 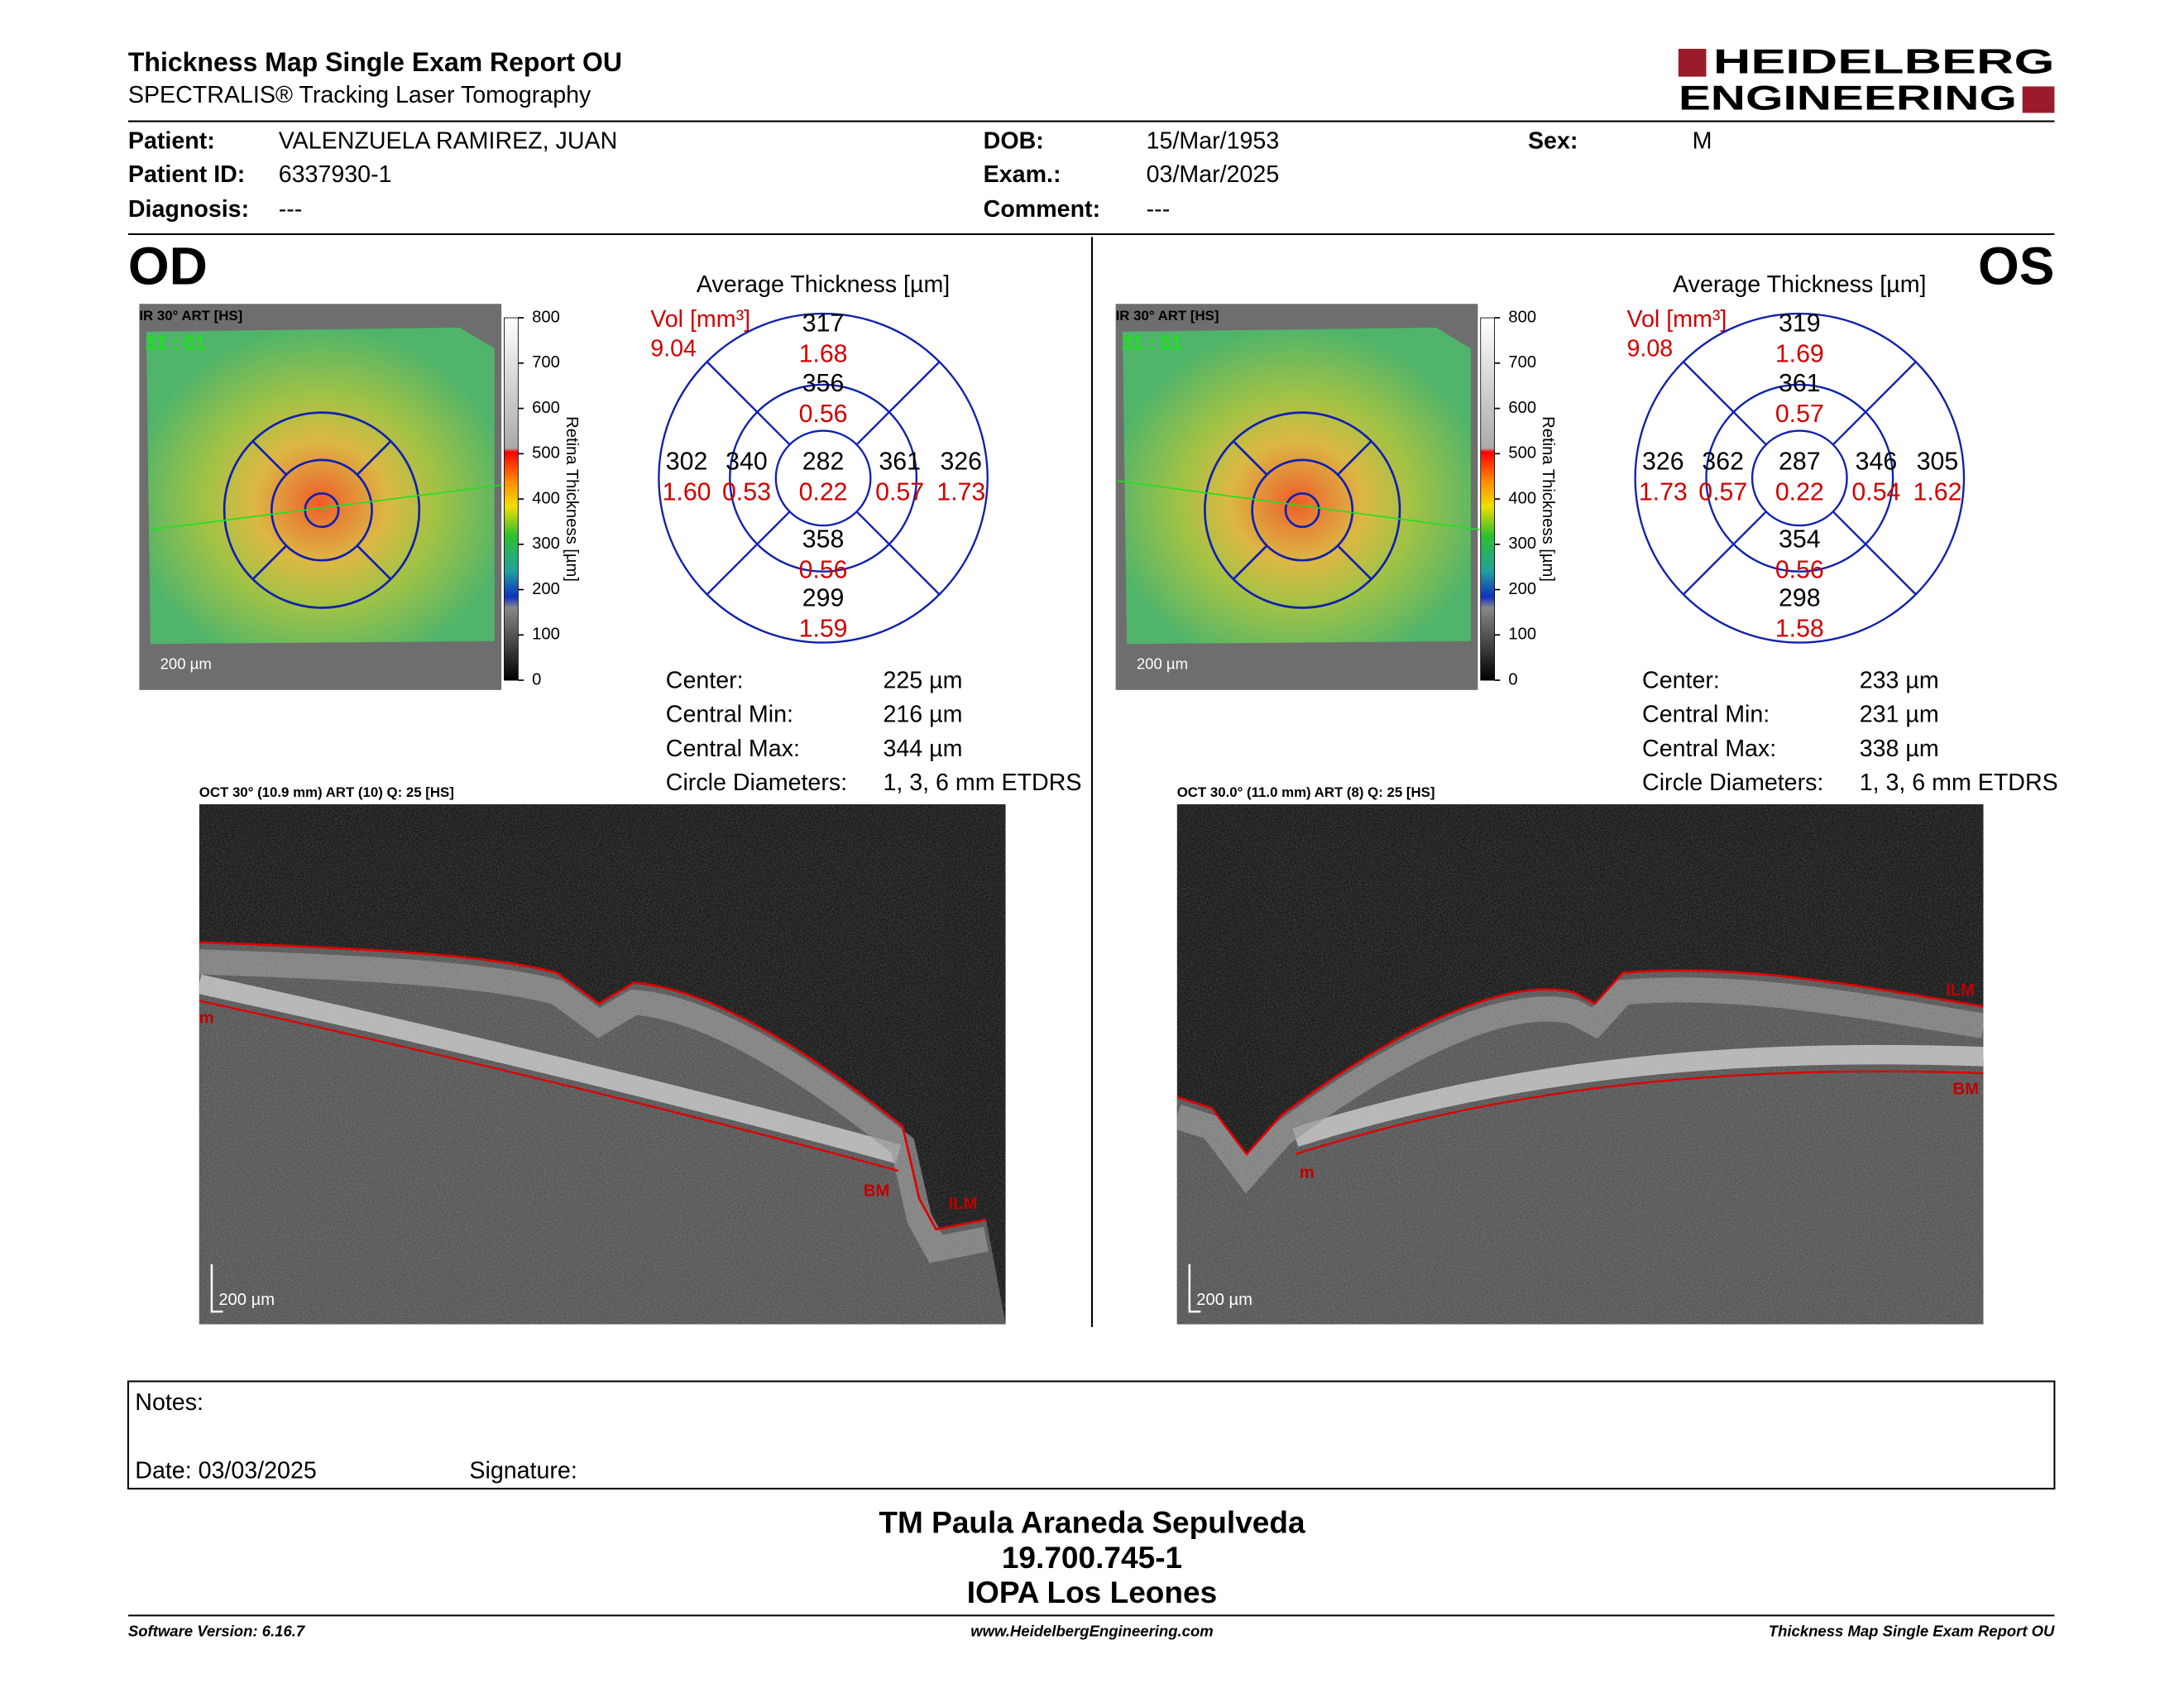 What do you see at coordinates (823, 628) in the screenshot?
I see `sector-volume: 1.59` at bounding box center [823, 628].